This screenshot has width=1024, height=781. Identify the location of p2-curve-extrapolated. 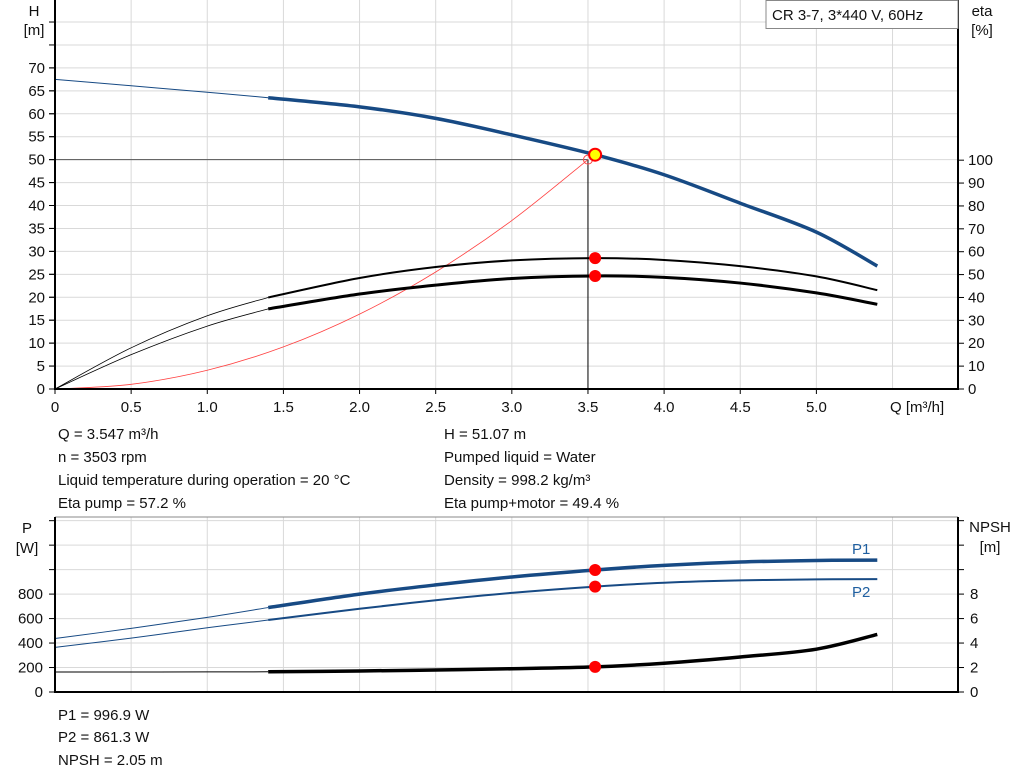
(161, 633).